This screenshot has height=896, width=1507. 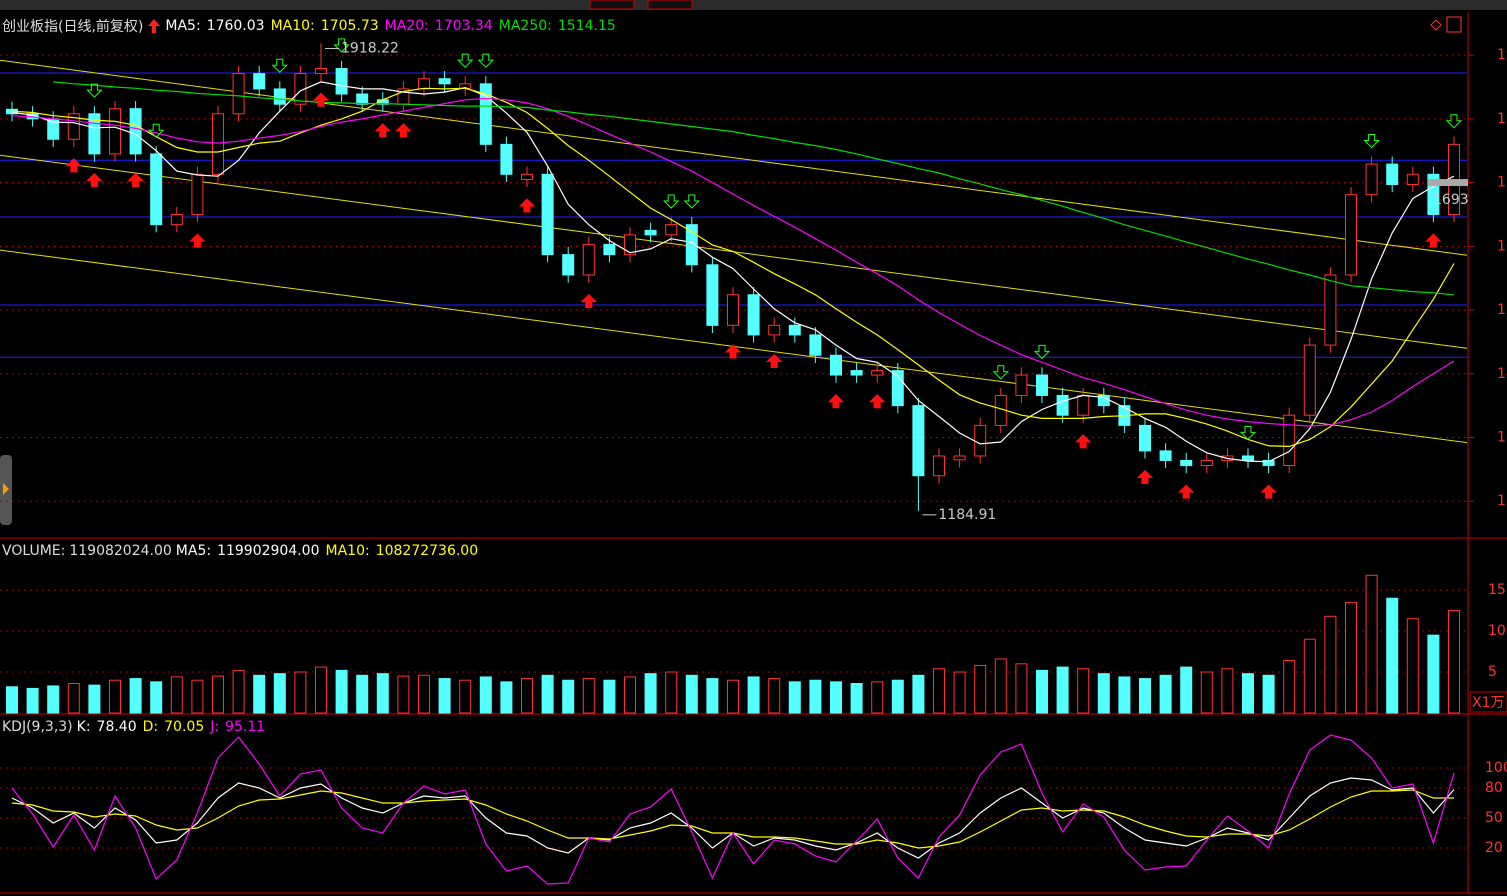 What do you see at coordinates (525, 26) in the screenshot?
I see `indicator-name: MA250:` at bounding box center [525, 26].